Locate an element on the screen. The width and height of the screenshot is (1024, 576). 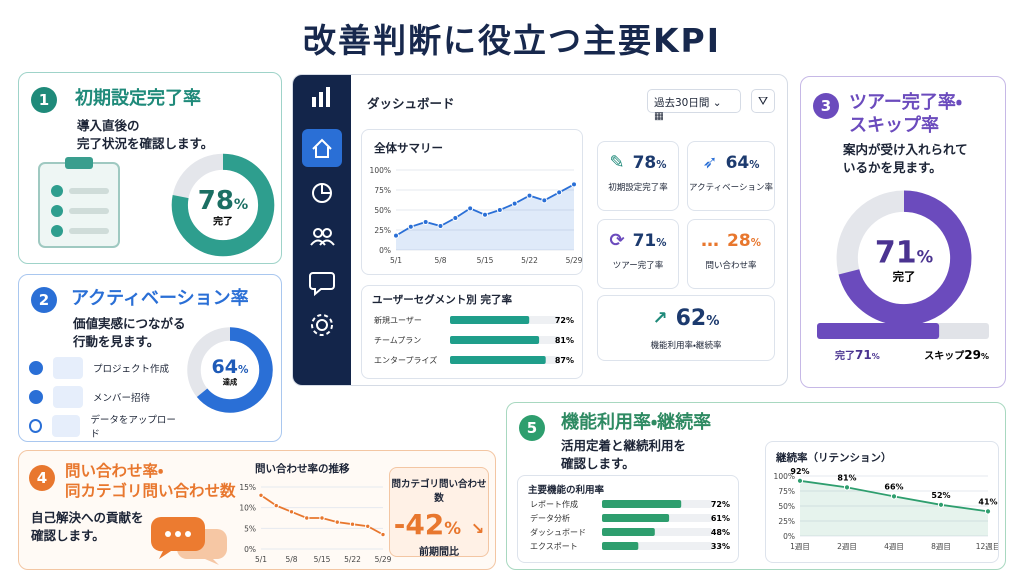
category-label: 新規ユーザー is located at coordinates (398, 320).